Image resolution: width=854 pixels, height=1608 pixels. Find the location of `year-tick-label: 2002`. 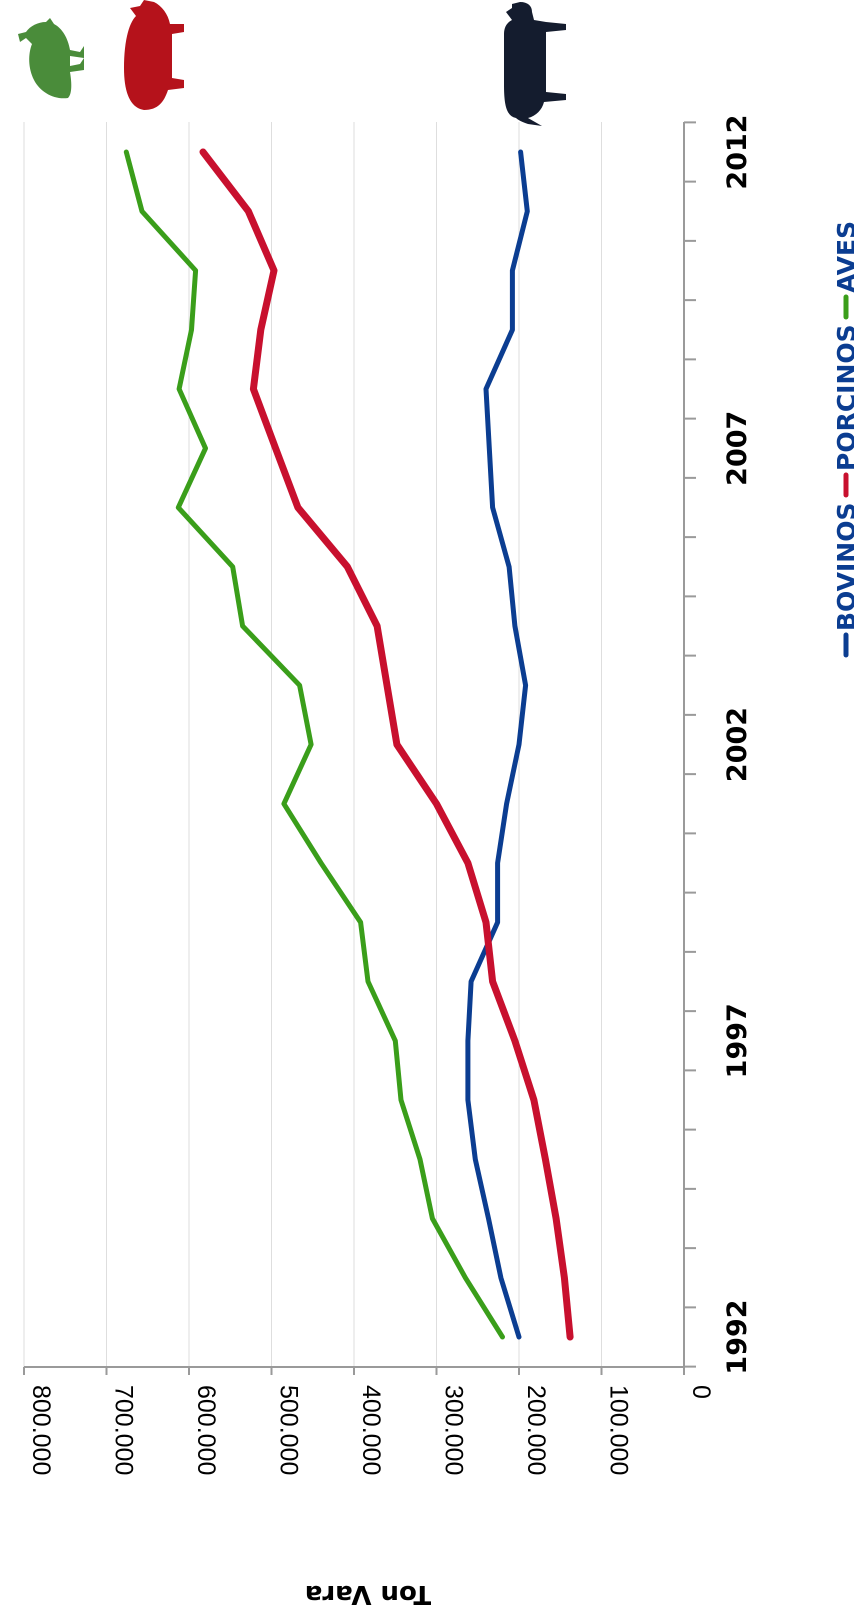

year-tick-label: 2002 is located at coordinates (737, 744).